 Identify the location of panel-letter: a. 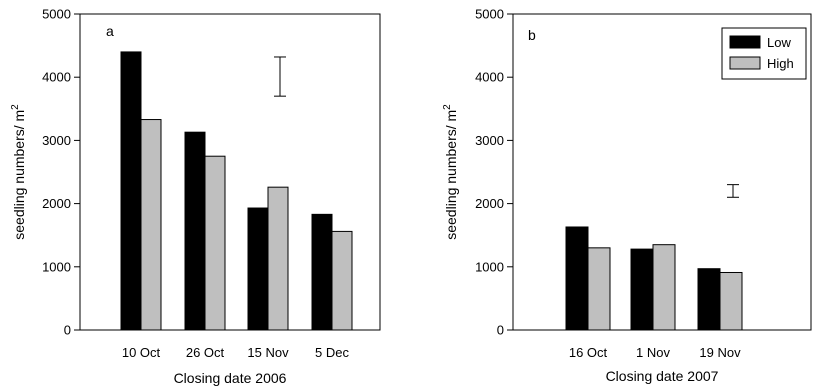
(110, 31).